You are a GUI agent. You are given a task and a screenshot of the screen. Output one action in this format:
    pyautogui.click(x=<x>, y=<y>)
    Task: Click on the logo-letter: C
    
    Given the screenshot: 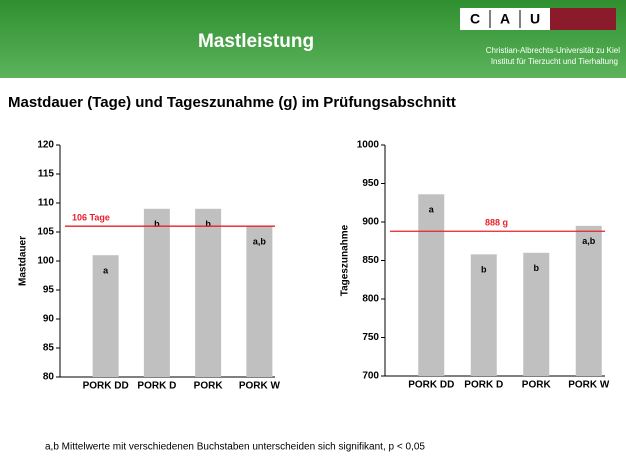 What is the action you would take?
    pyautogui.click(x=475, y=19)
    